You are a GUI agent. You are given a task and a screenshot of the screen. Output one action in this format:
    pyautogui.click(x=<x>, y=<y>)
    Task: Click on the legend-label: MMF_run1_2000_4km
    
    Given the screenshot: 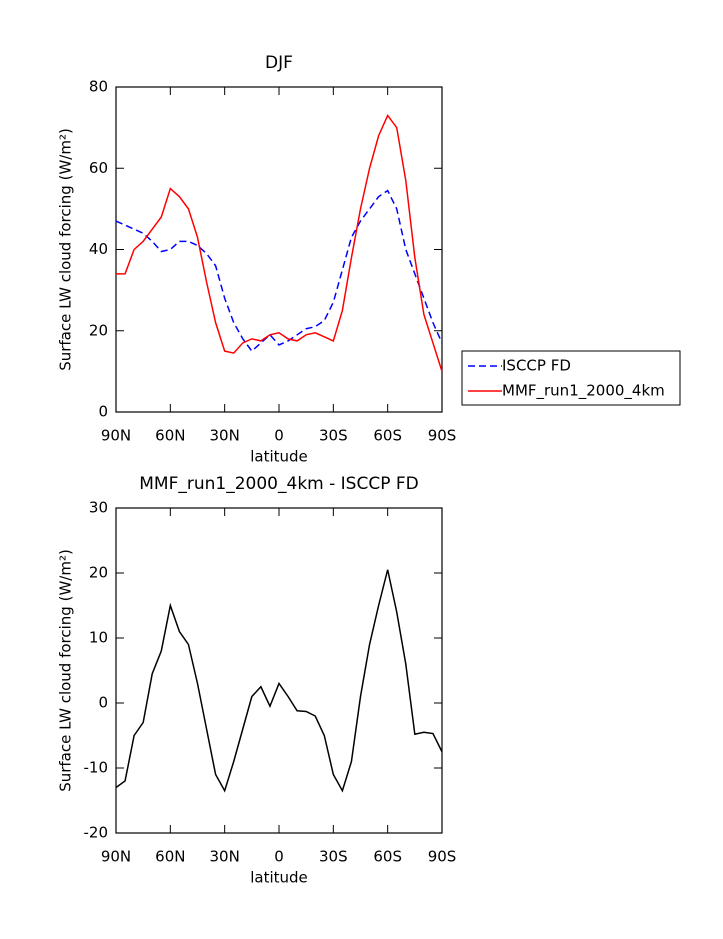 What is the action you would take?
    pyautogui.click(x=583, y=391)
    